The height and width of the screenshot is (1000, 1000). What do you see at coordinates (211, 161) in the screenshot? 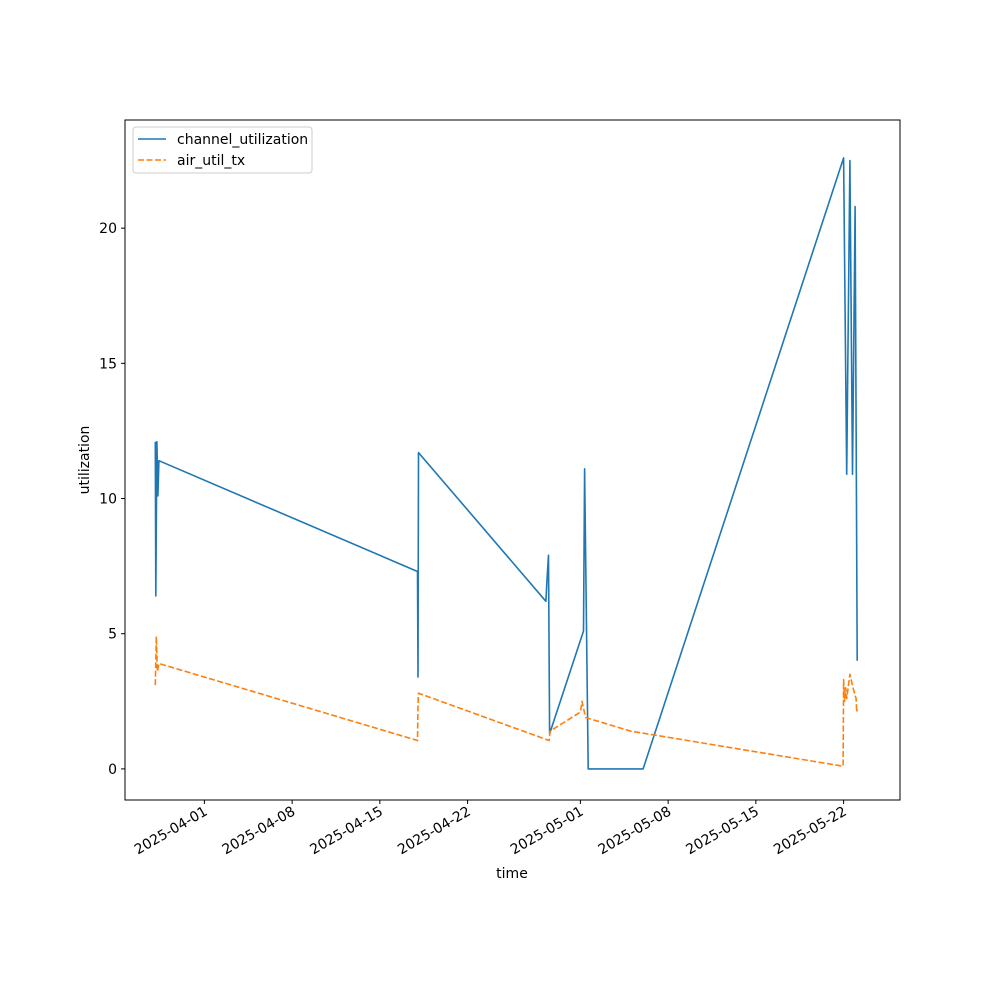
I see `legend-label-air-util-tx: air_util_tx` at bounding box center [211, 161].